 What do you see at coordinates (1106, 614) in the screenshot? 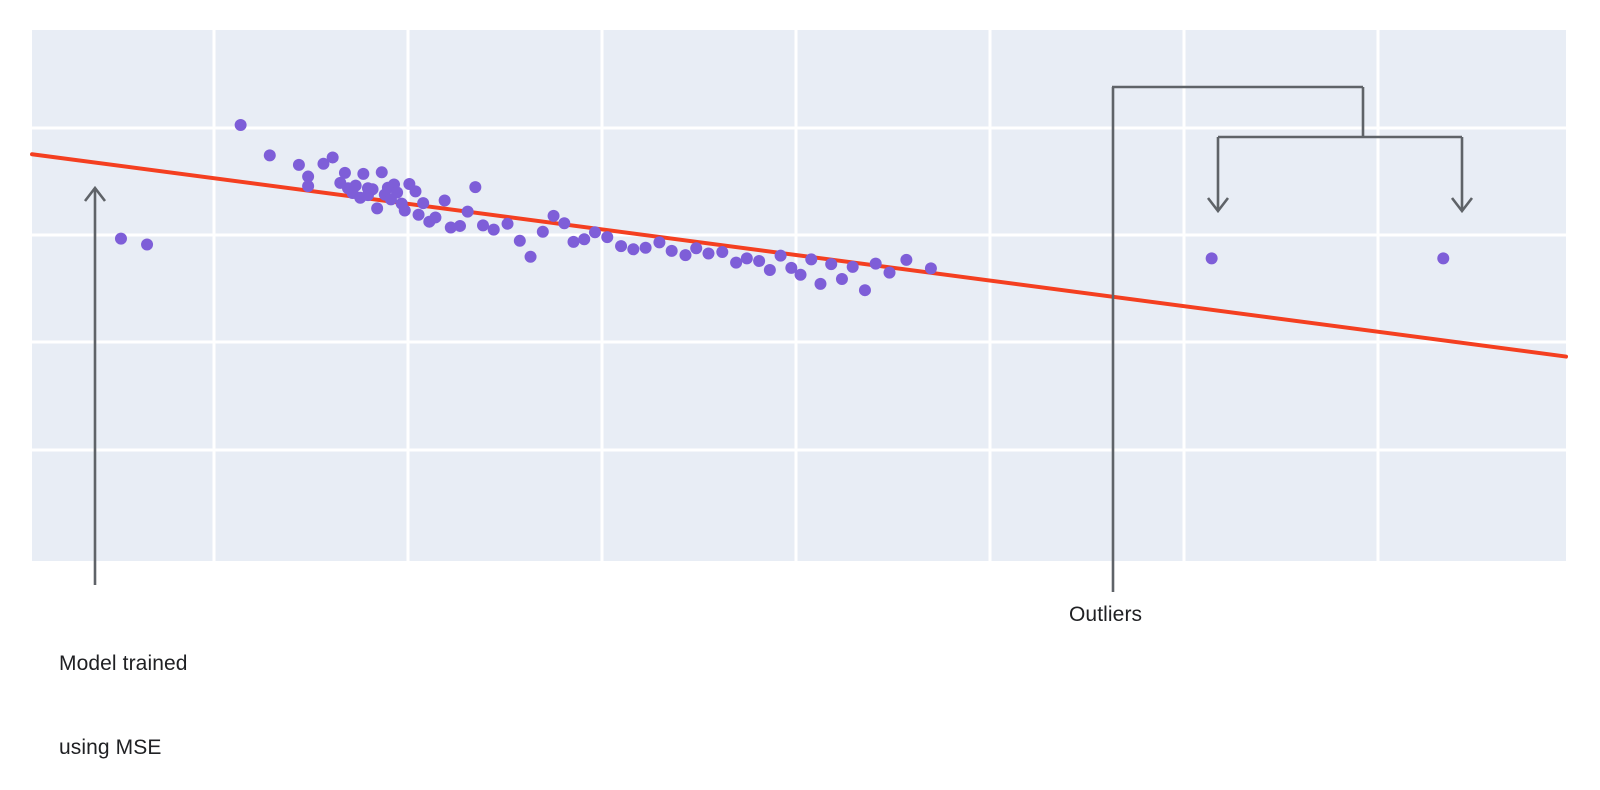
I see `outliers-annotation-label: Outliers` at bounding box center [1106, 614].